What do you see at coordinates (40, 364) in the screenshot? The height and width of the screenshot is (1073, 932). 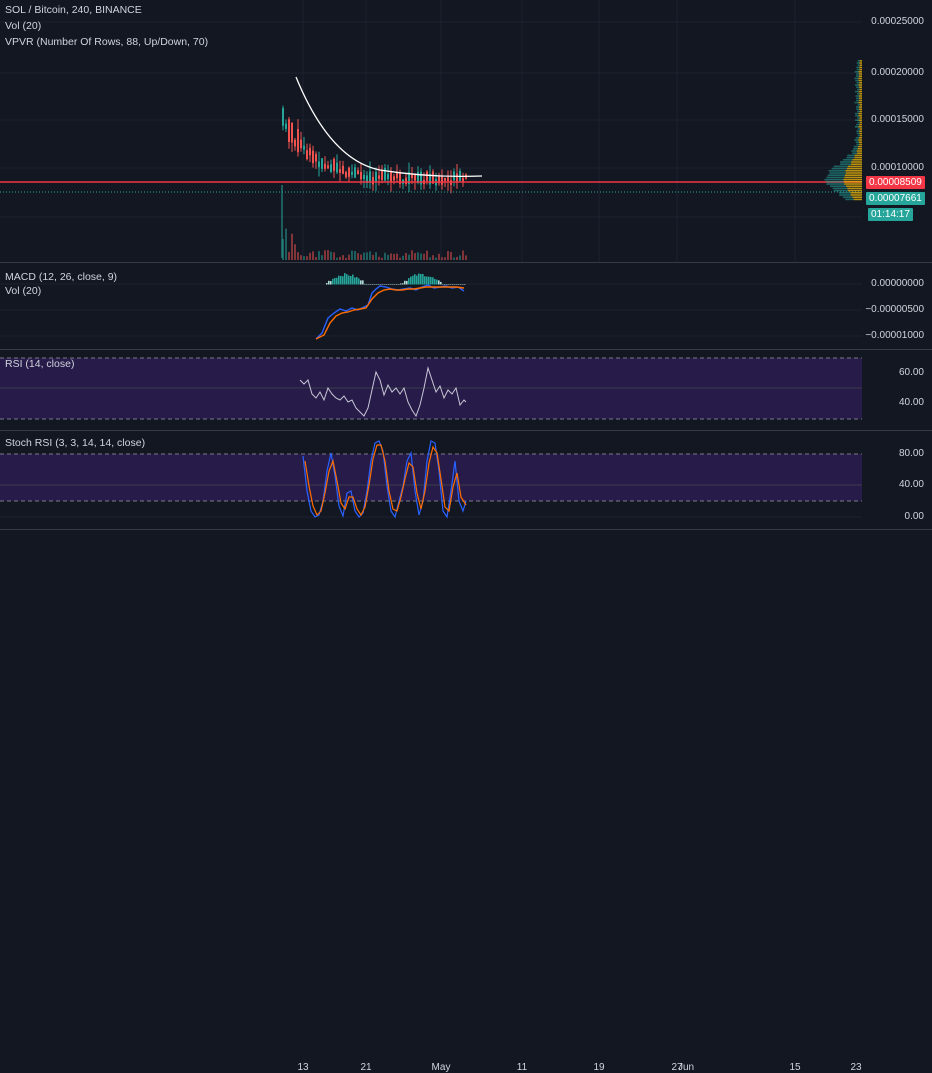 I see `rsi-label: RSI (14, close)` at bounding box center [40, 364].